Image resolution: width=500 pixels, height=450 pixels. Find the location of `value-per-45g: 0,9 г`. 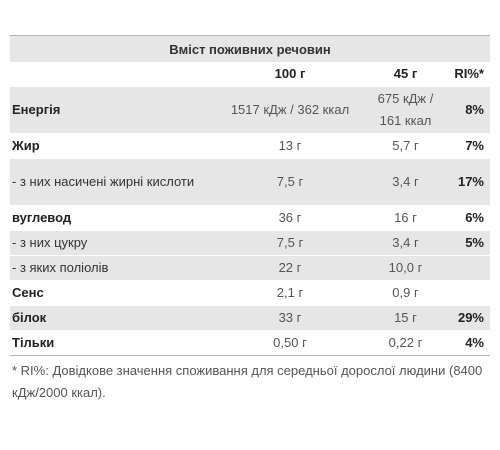

value-per-45g: 0,9 г is located at coordinates (405, 293).